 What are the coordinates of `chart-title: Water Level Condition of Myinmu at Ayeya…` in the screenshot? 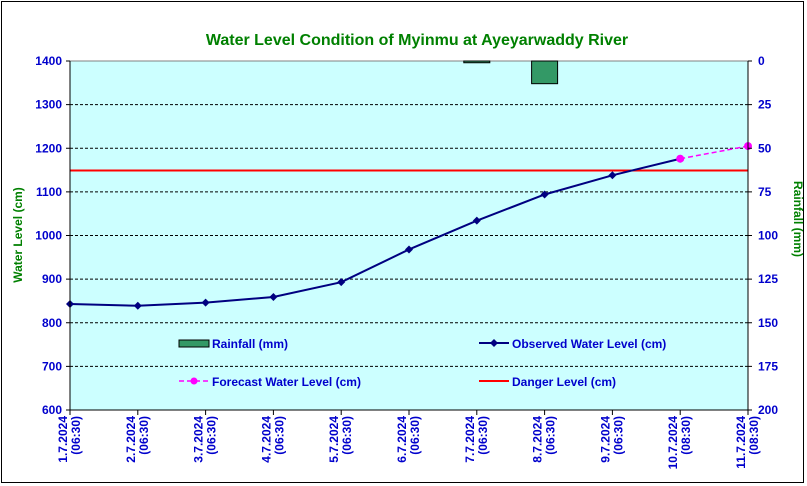 It's located at (417, 40).